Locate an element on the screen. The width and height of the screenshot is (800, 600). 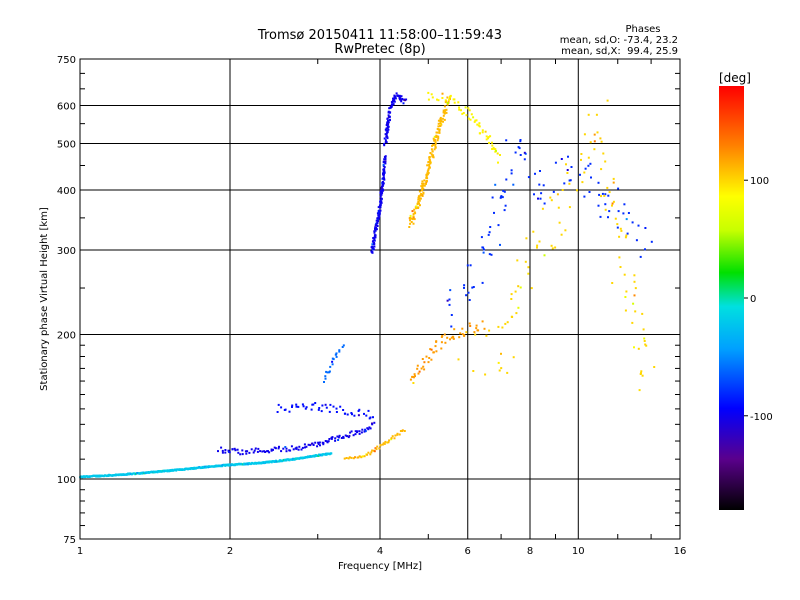
y-tick-label: 100 is located at coordinates (66, 480).